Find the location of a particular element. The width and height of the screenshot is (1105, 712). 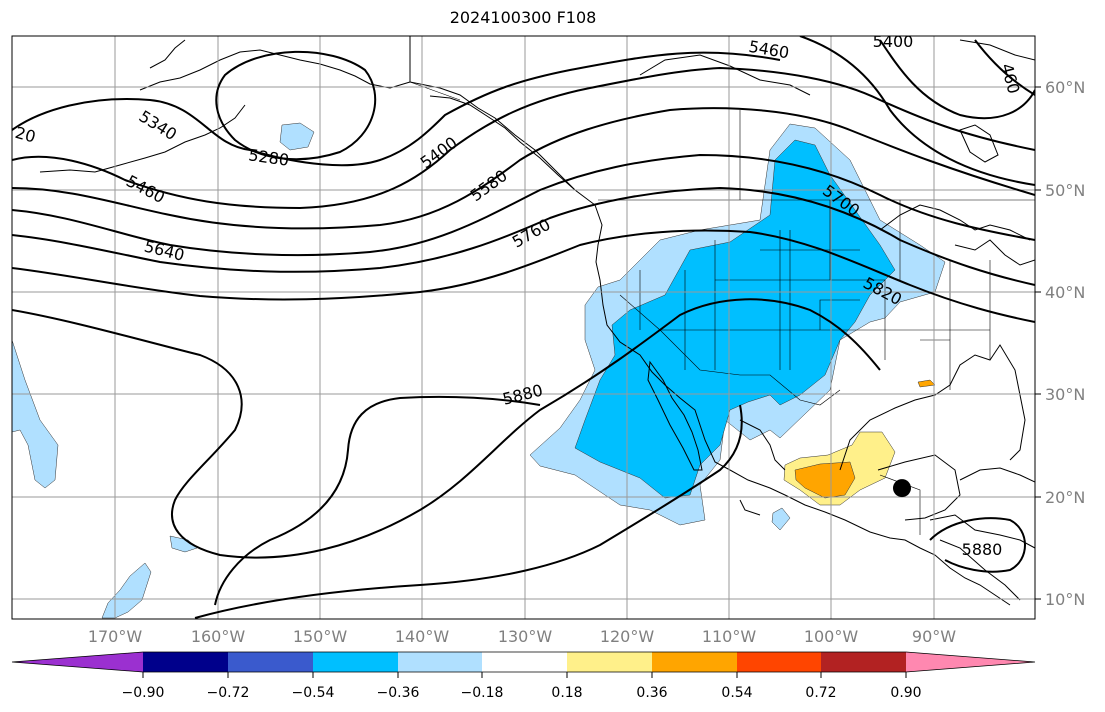

lat-tick: 20°N is located at coordinates (1065, 497).